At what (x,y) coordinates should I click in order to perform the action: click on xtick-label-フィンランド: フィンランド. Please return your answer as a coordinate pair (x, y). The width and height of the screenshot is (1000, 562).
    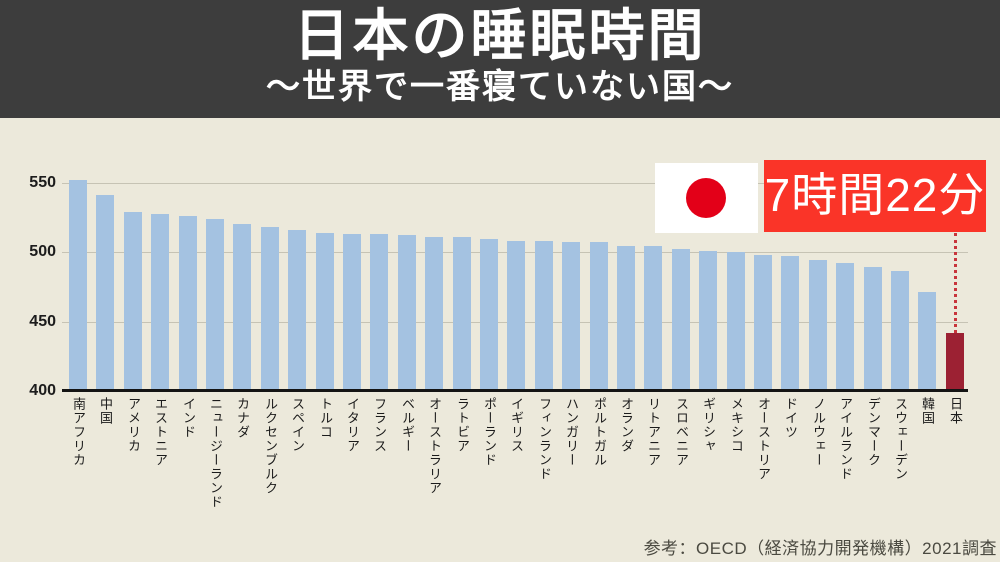
    Looking at the image, I should click on (544, 439).